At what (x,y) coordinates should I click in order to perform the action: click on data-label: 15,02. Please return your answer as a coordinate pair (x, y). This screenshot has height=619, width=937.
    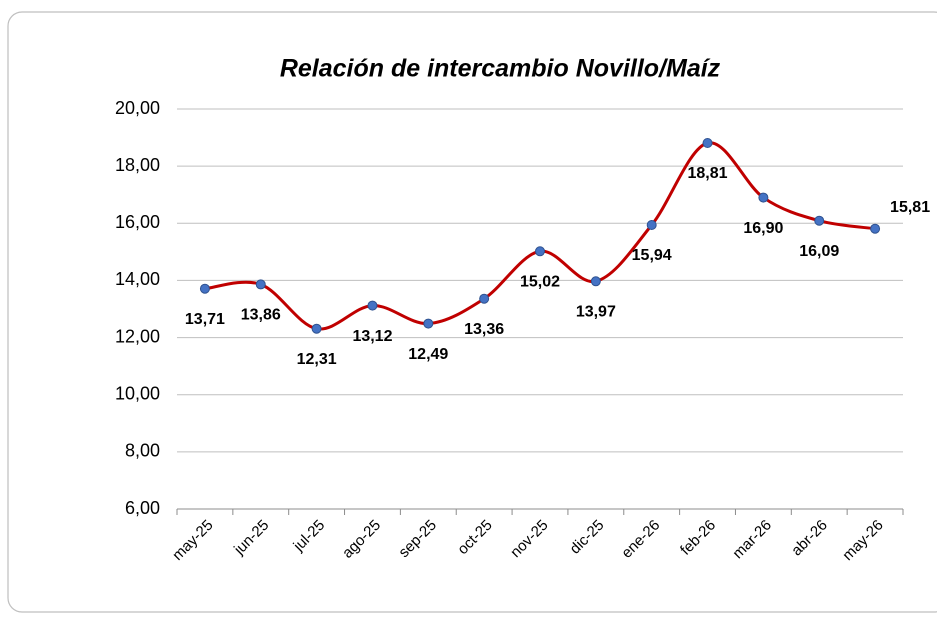
    Looking at the image, I should click on (540, 282).